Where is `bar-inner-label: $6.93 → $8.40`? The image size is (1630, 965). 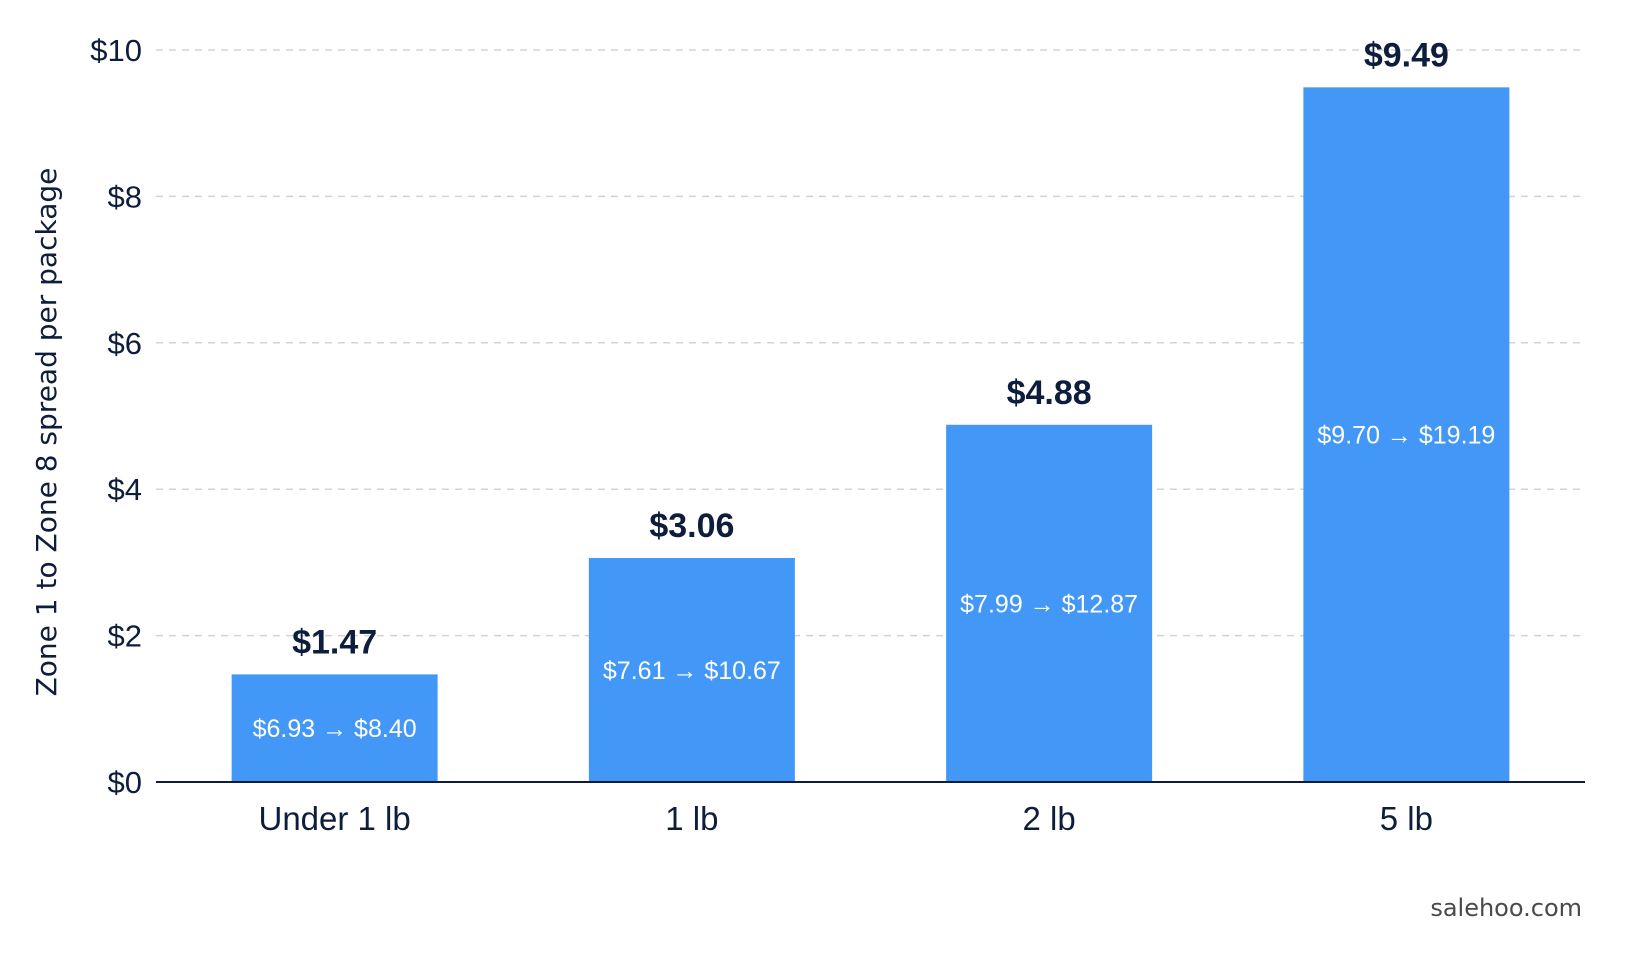 bar-inner-label: $6.93 → $8.40 is located at coordinates (335, 729).